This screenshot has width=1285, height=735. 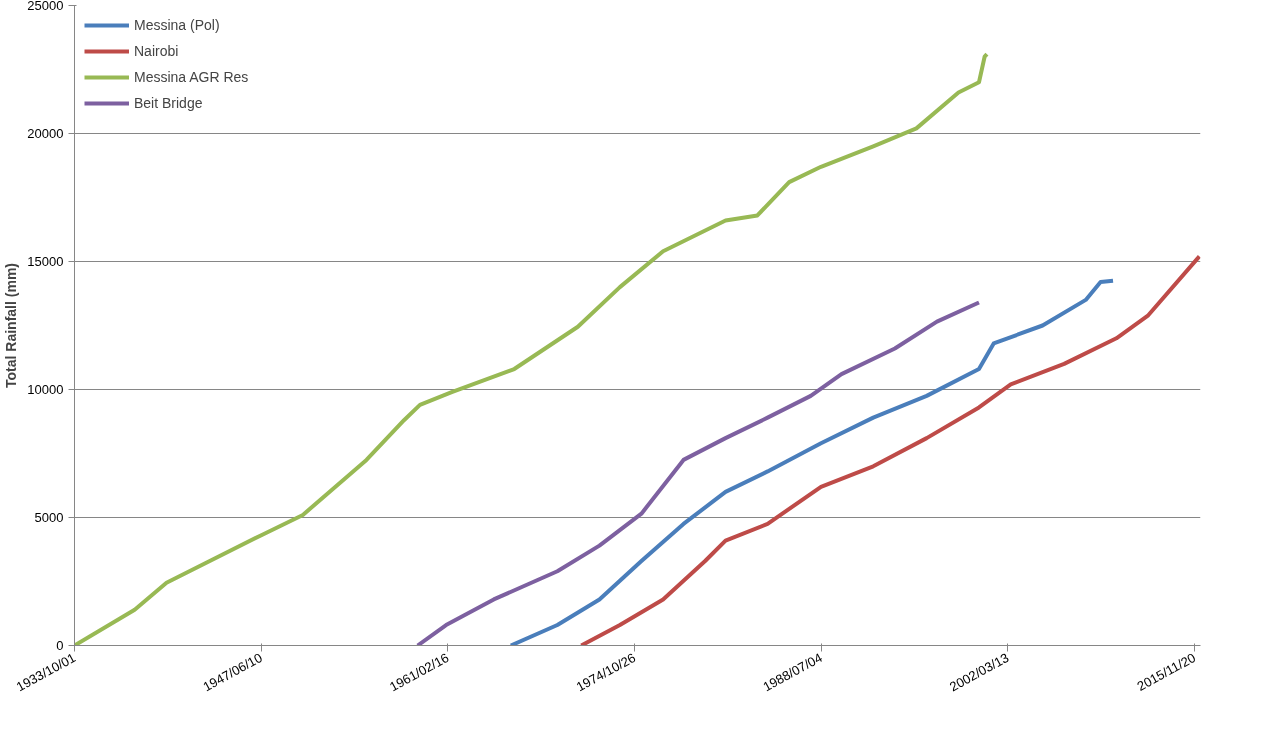 What do you see at coordinates (45, 389) in the screenshot?
I see `y-tick-label: 10000` at bounding box center [45, 389].